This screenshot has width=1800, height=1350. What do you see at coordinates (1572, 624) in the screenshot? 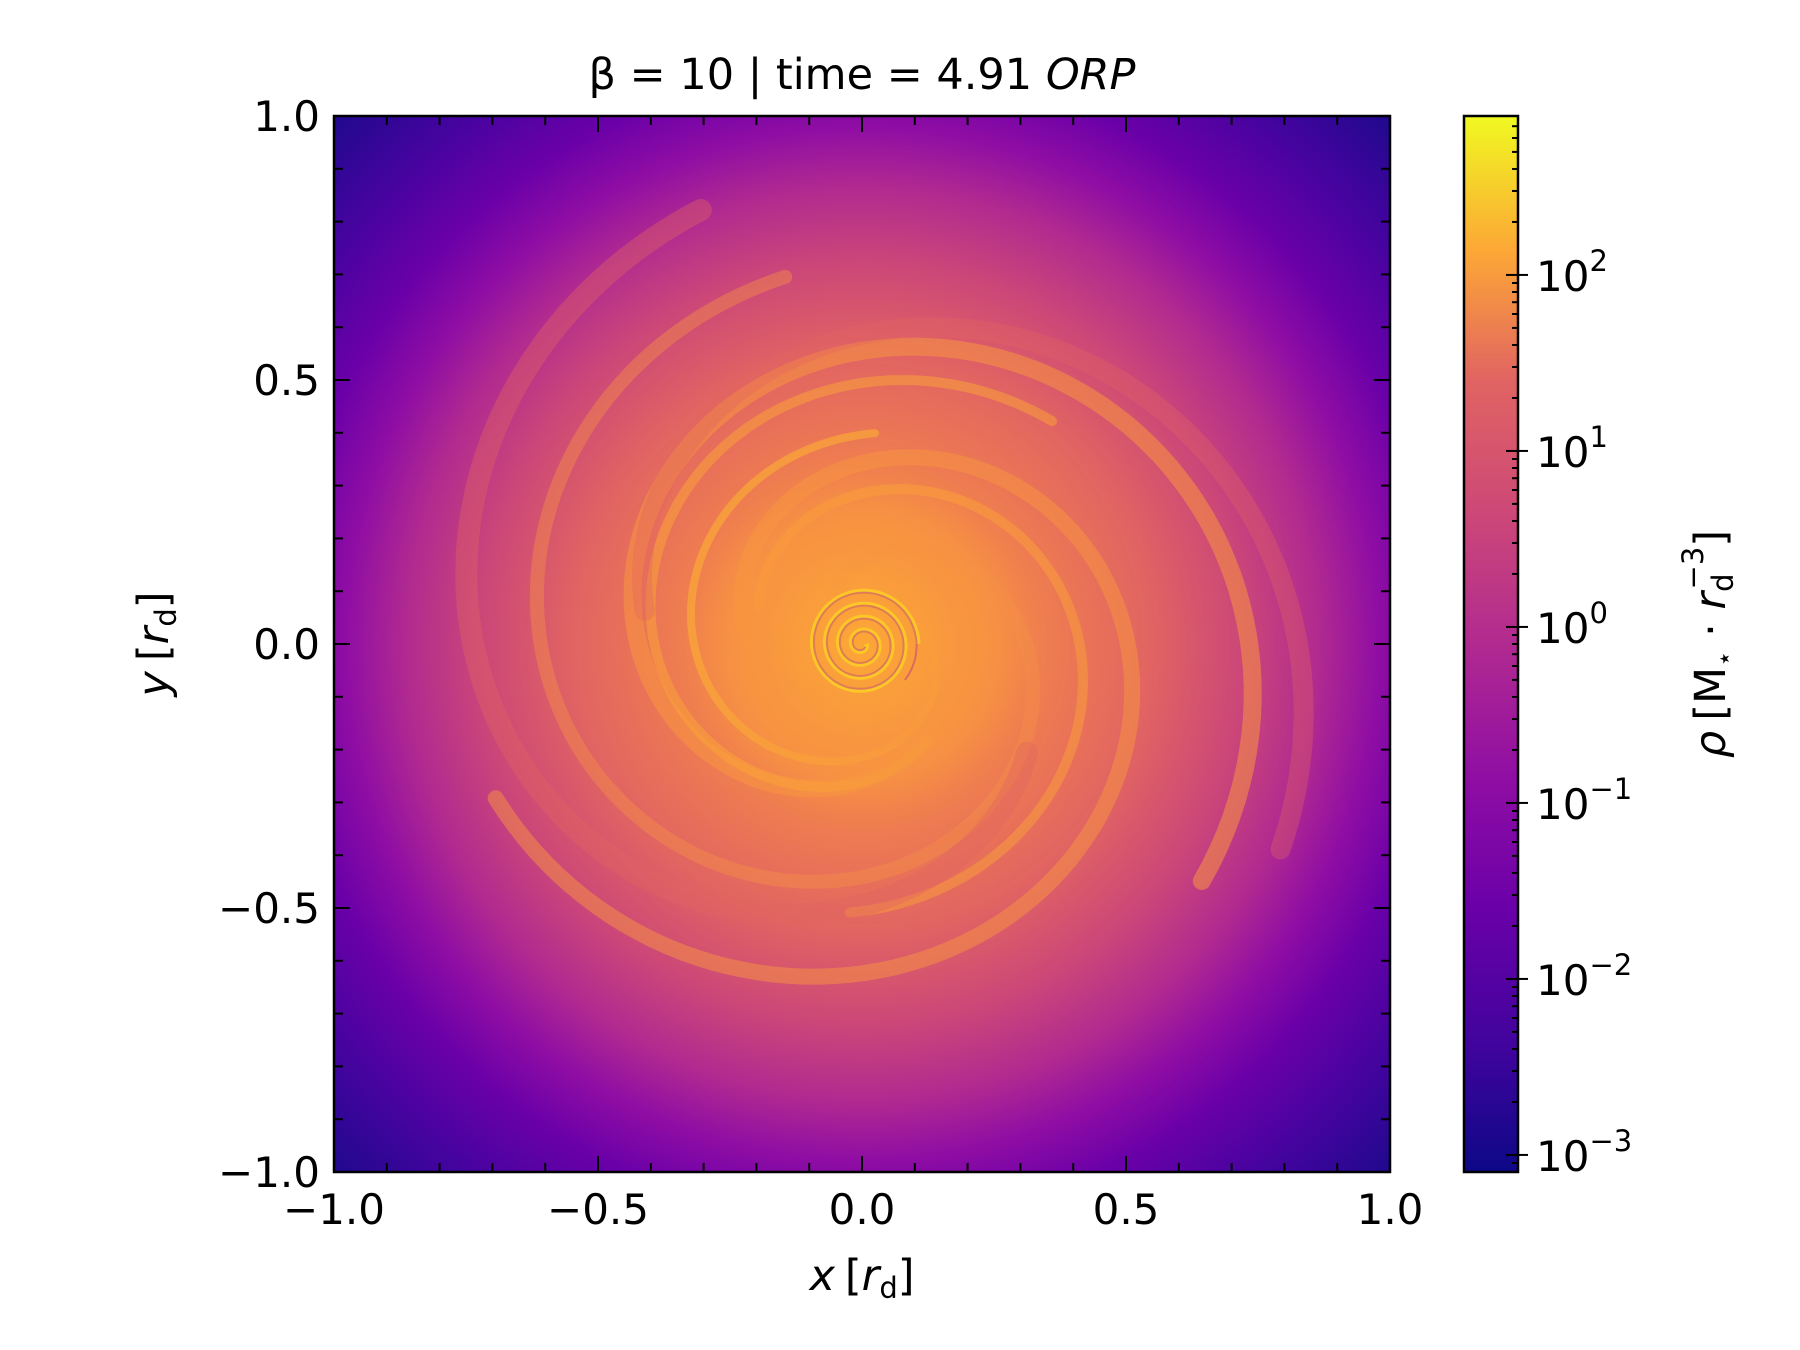
I see `colorbar-tick-label: 10⁰` at bounding box center [1572, 624].